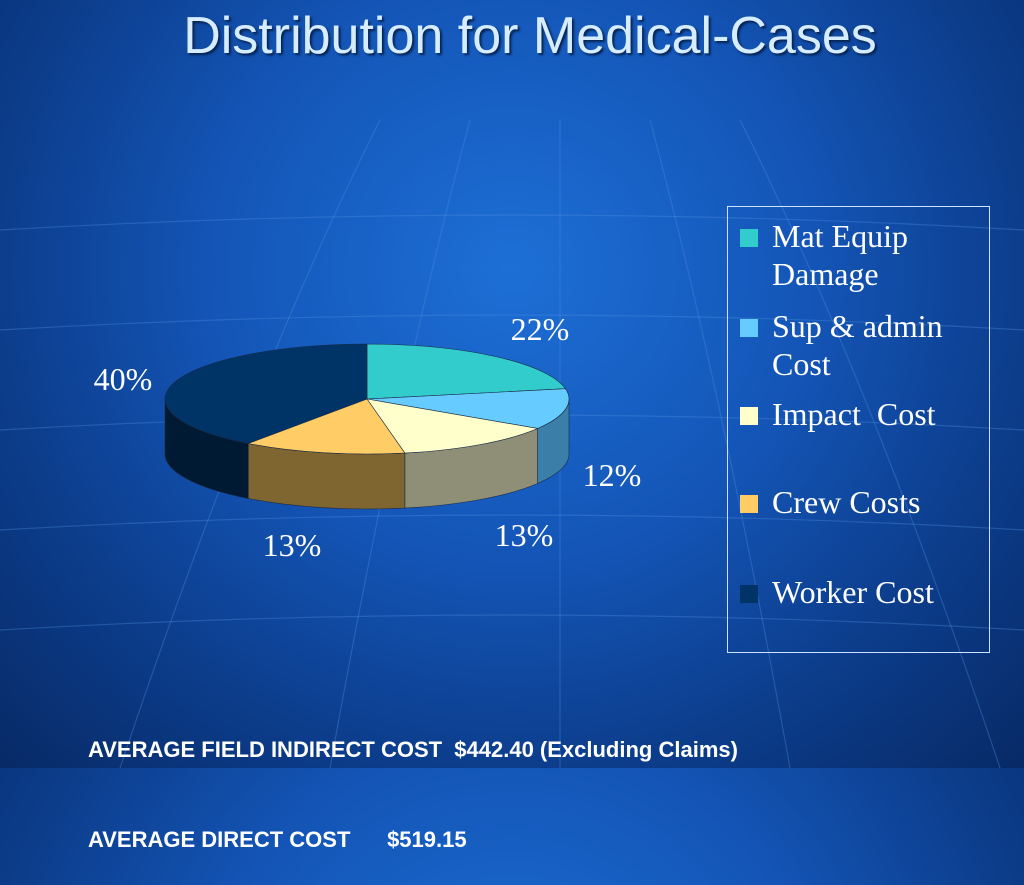  I want to click on pie-slice-impact-cost, so click(452, 426).